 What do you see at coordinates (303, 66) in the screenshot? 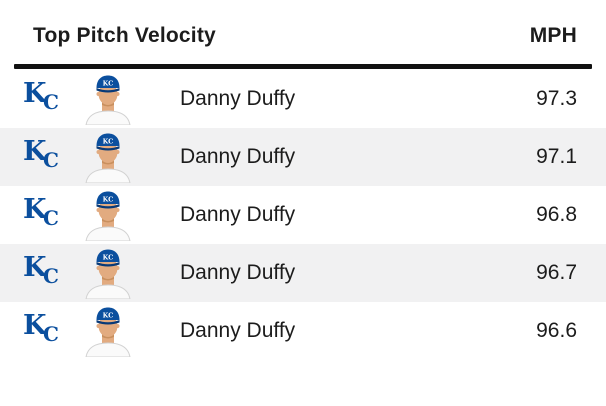
I see `header-divider` at bounding box center [303, 66].